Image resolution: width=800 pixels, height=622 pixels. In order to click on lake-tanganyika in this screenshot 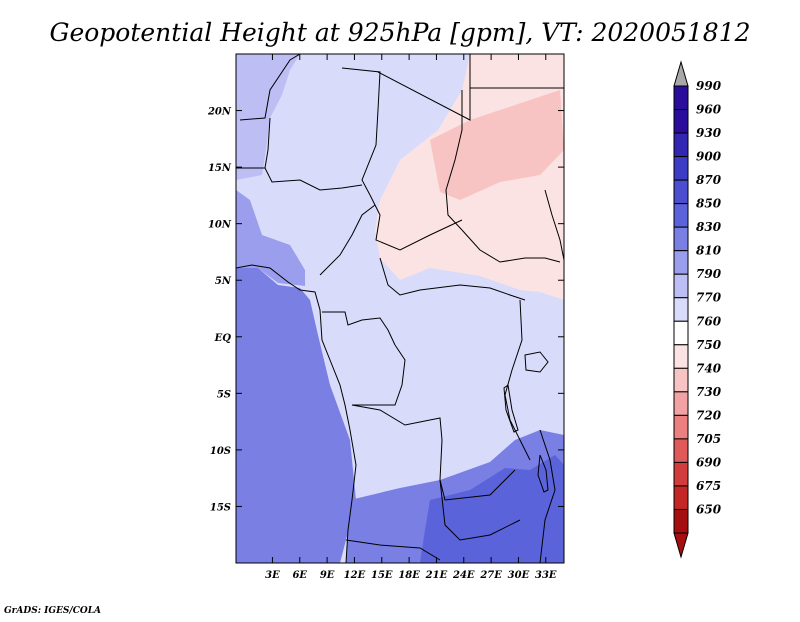, I will do `click(511, 408)`.